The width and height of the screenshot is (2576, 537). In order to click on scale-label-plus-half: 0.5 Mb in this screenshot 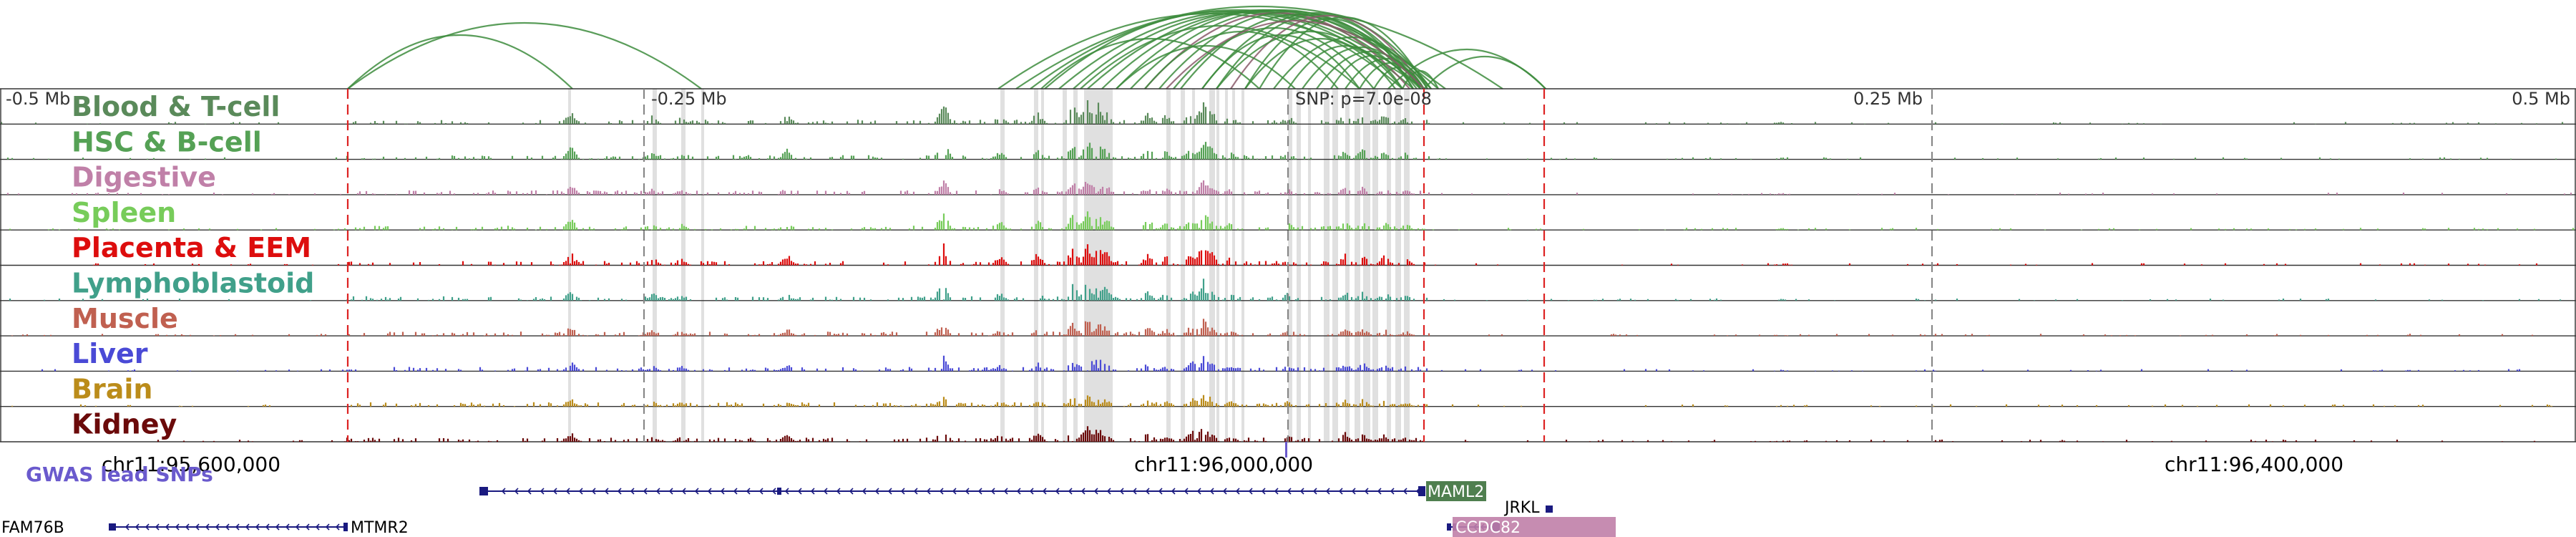, I will do `click(2541, 99)`.